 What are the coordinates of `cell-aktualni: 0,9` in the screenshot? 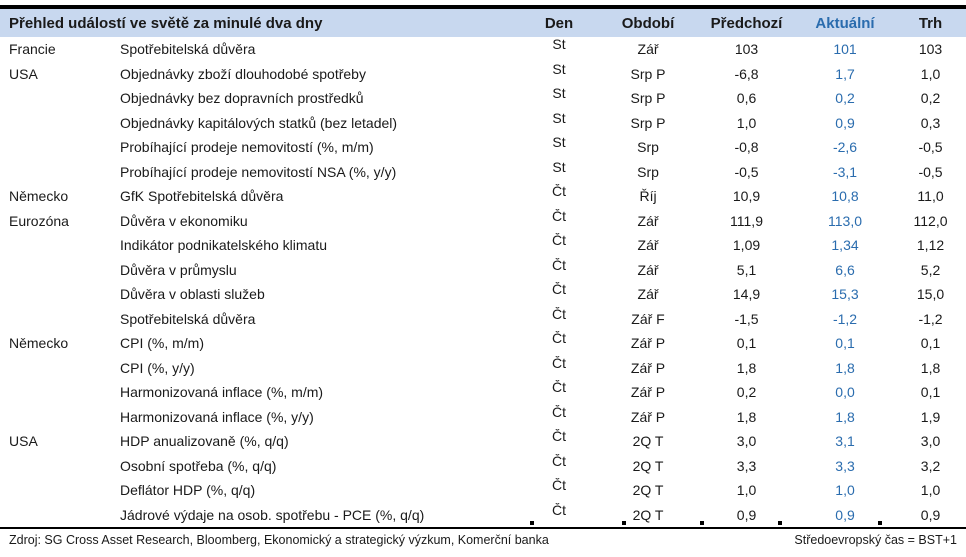 It's located at (845, 123).